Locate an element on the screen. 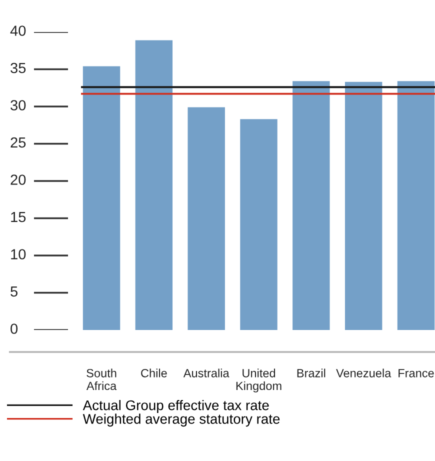  y-tick-label: 5 is located at coordinates (14, 291).